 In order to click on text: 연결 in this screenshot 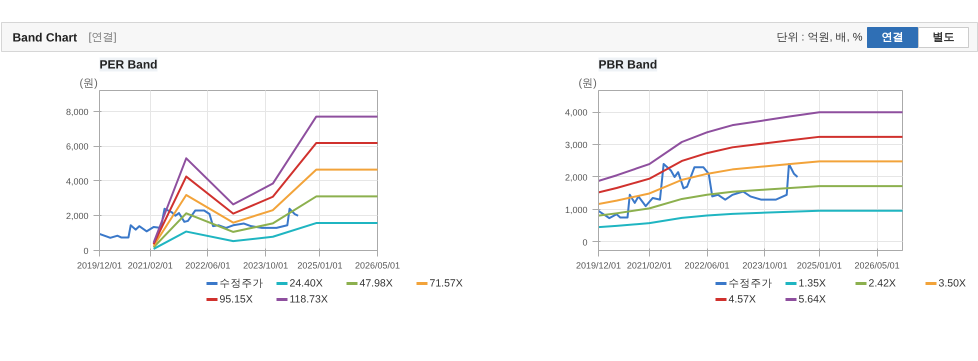, I will do `click(893, 38)`.